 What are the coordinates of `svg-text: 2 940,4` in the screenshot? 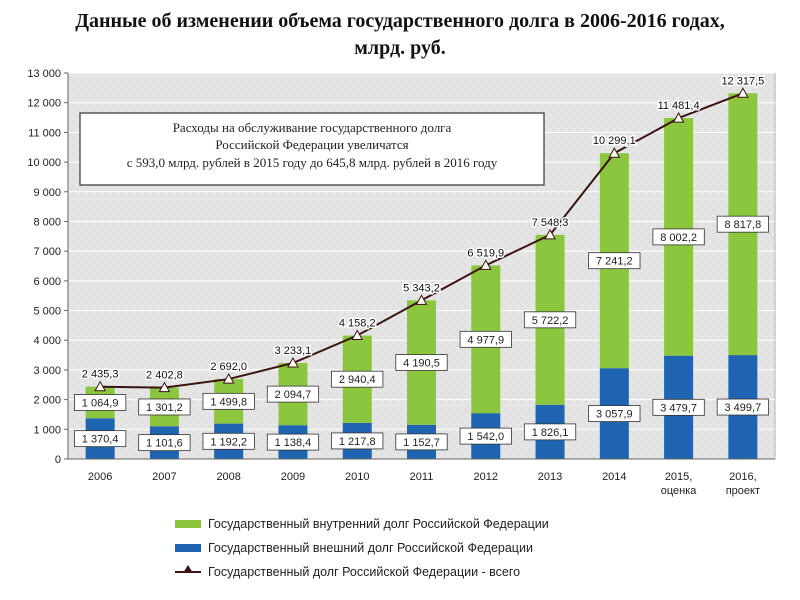 It's located at (357, 380).